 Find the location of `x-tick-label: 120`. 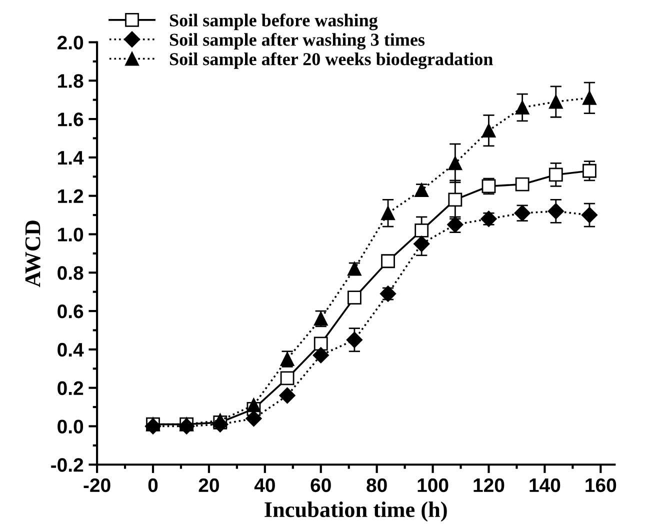

x-tick-label: 120 is located at coordinates (489, 485).